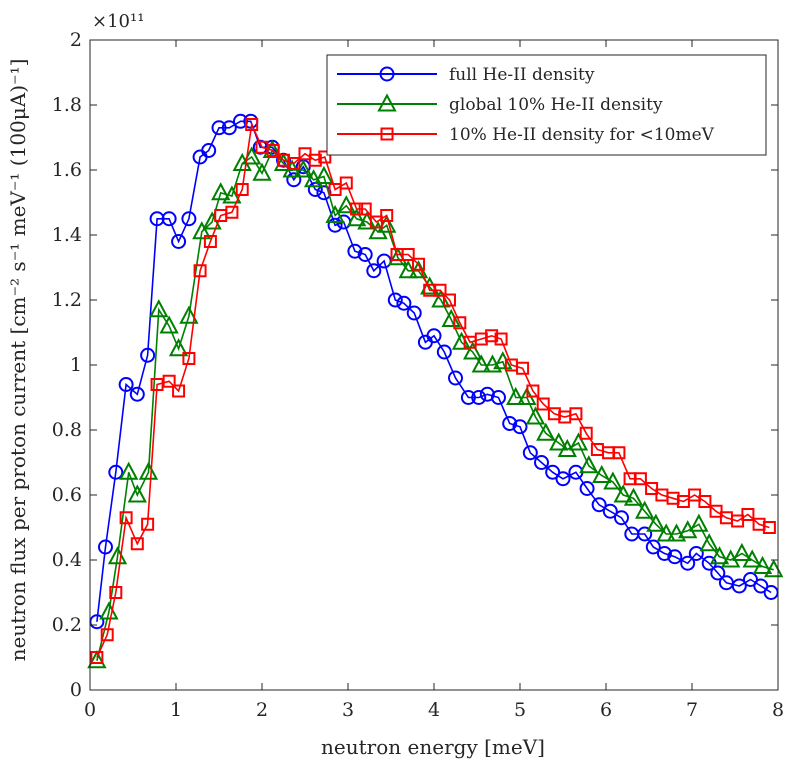 The width and height of the screenshot is (789, 767). I want to click on x-tick-label: 2, so click(262, 710).